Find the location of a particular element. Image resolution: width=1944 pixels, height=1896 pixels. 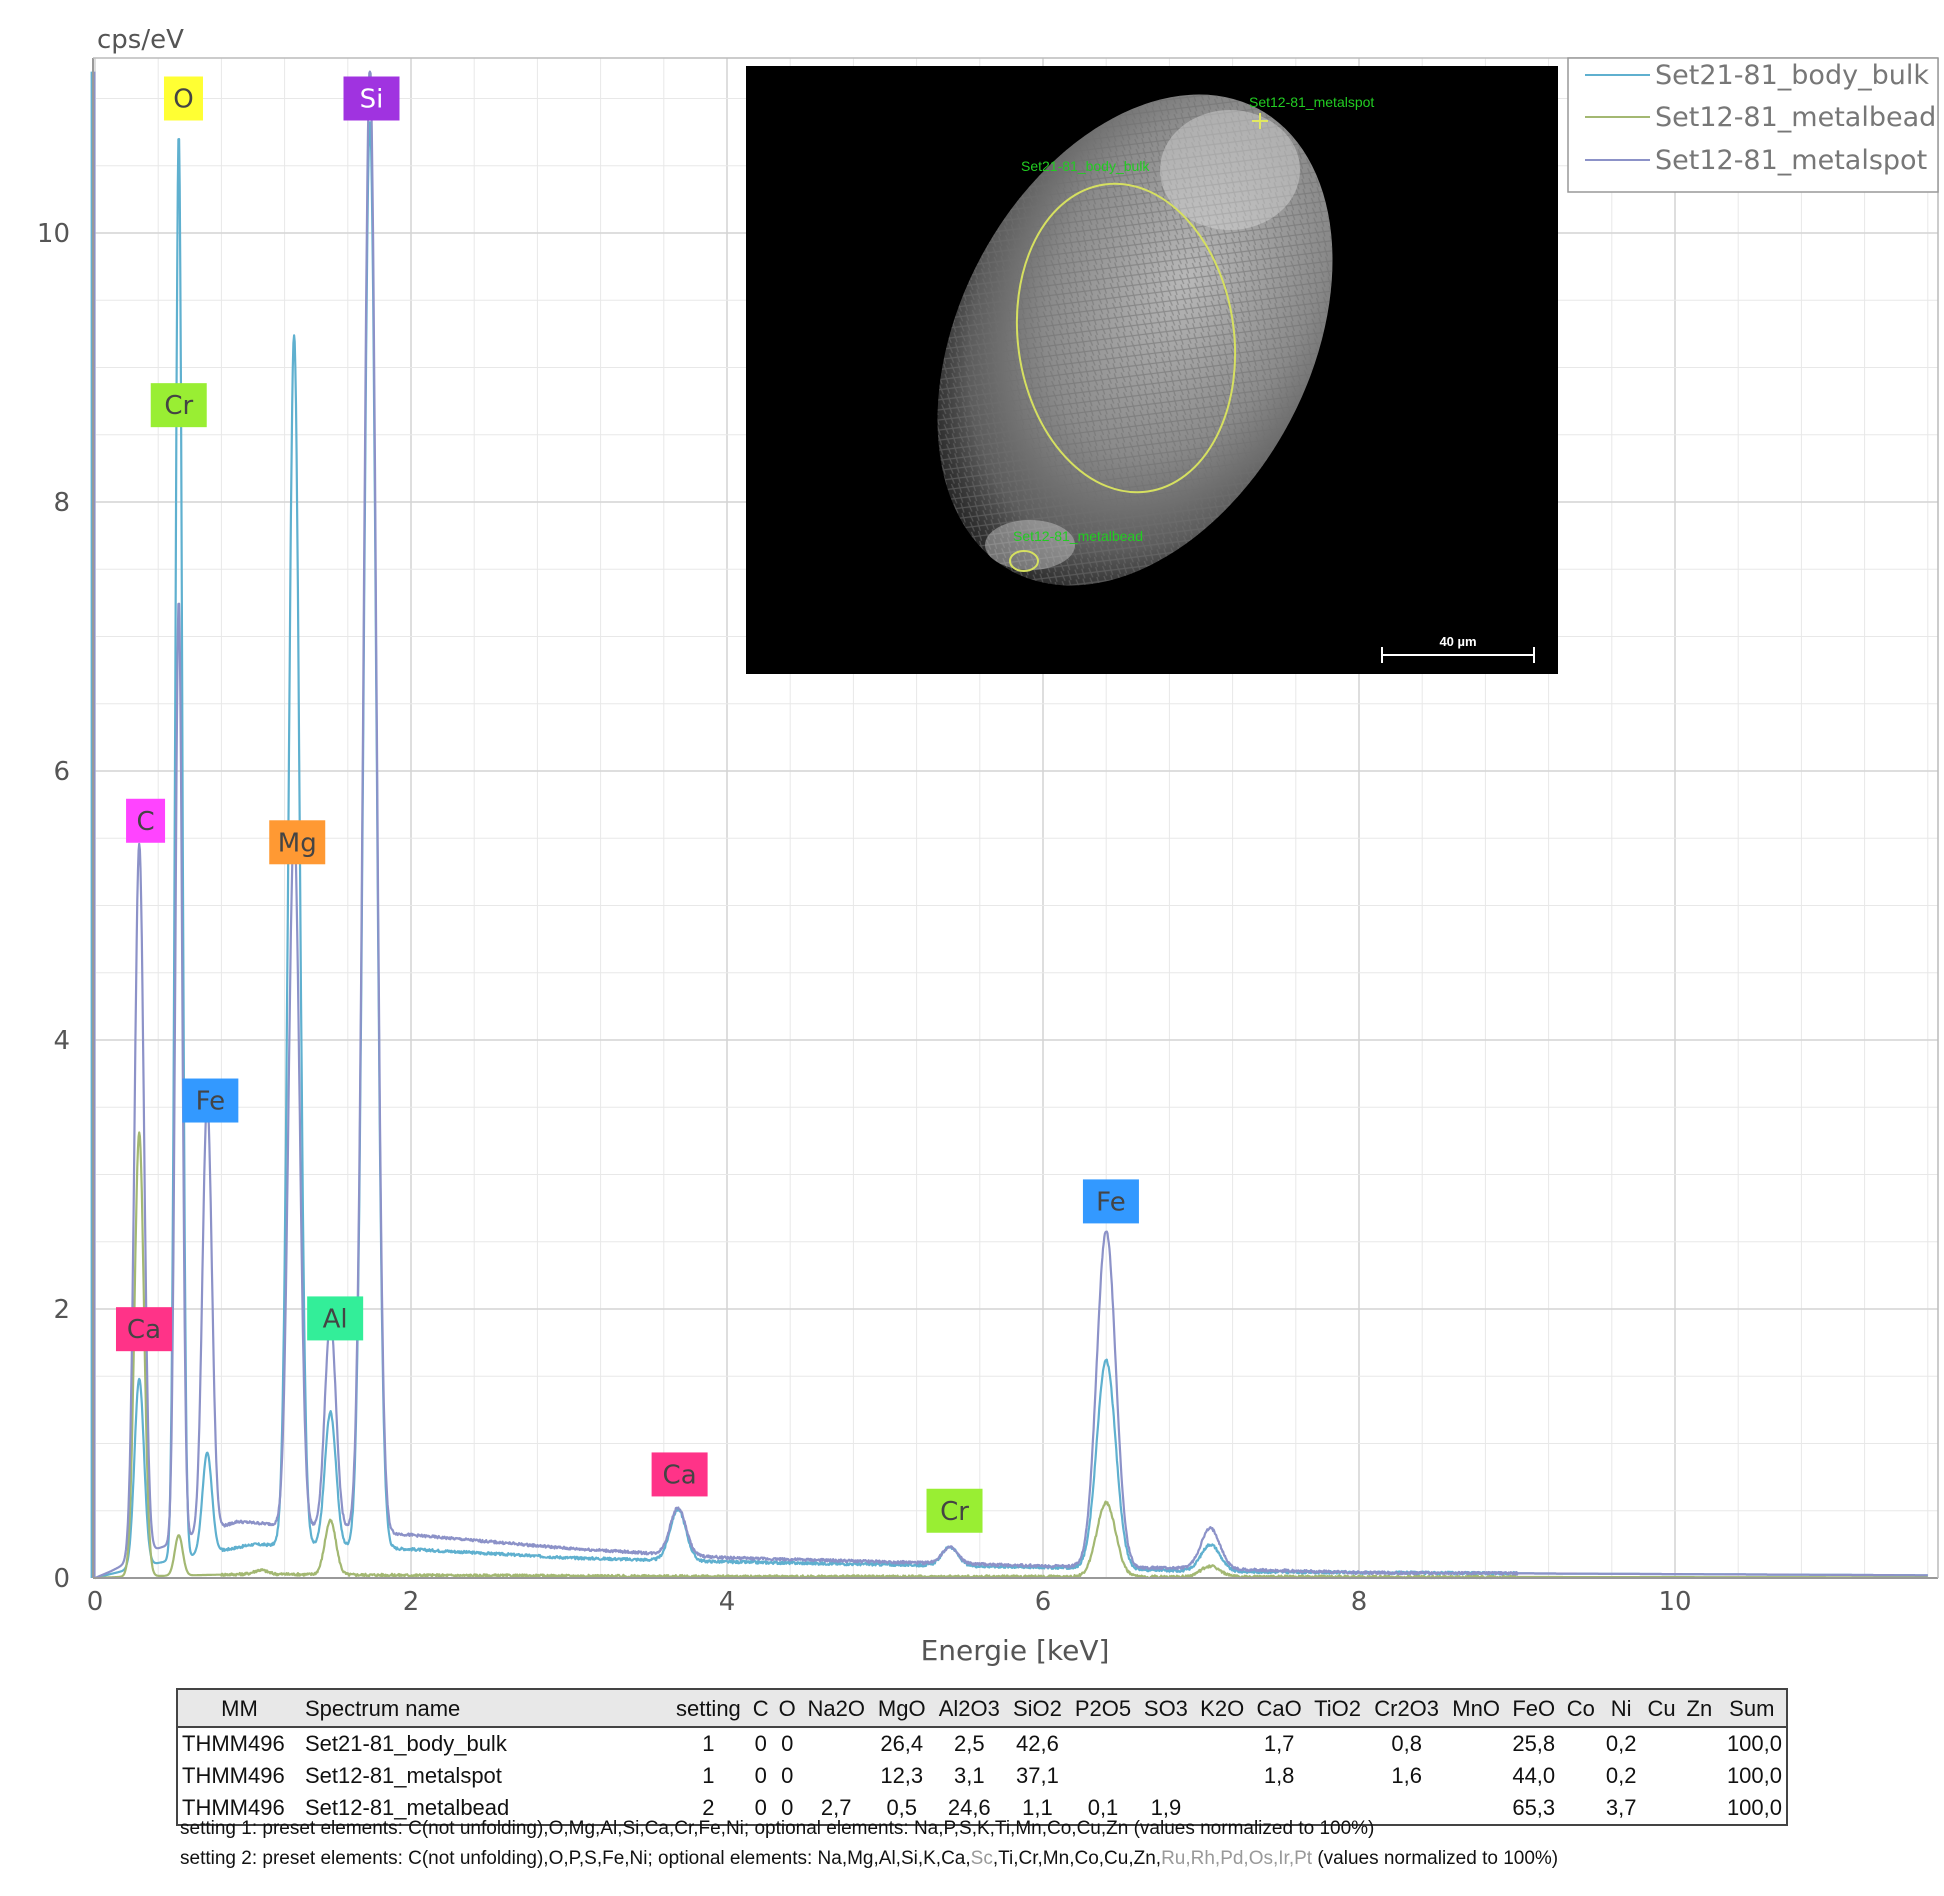

column-header: MgO is located at coordinates (901, 1708).